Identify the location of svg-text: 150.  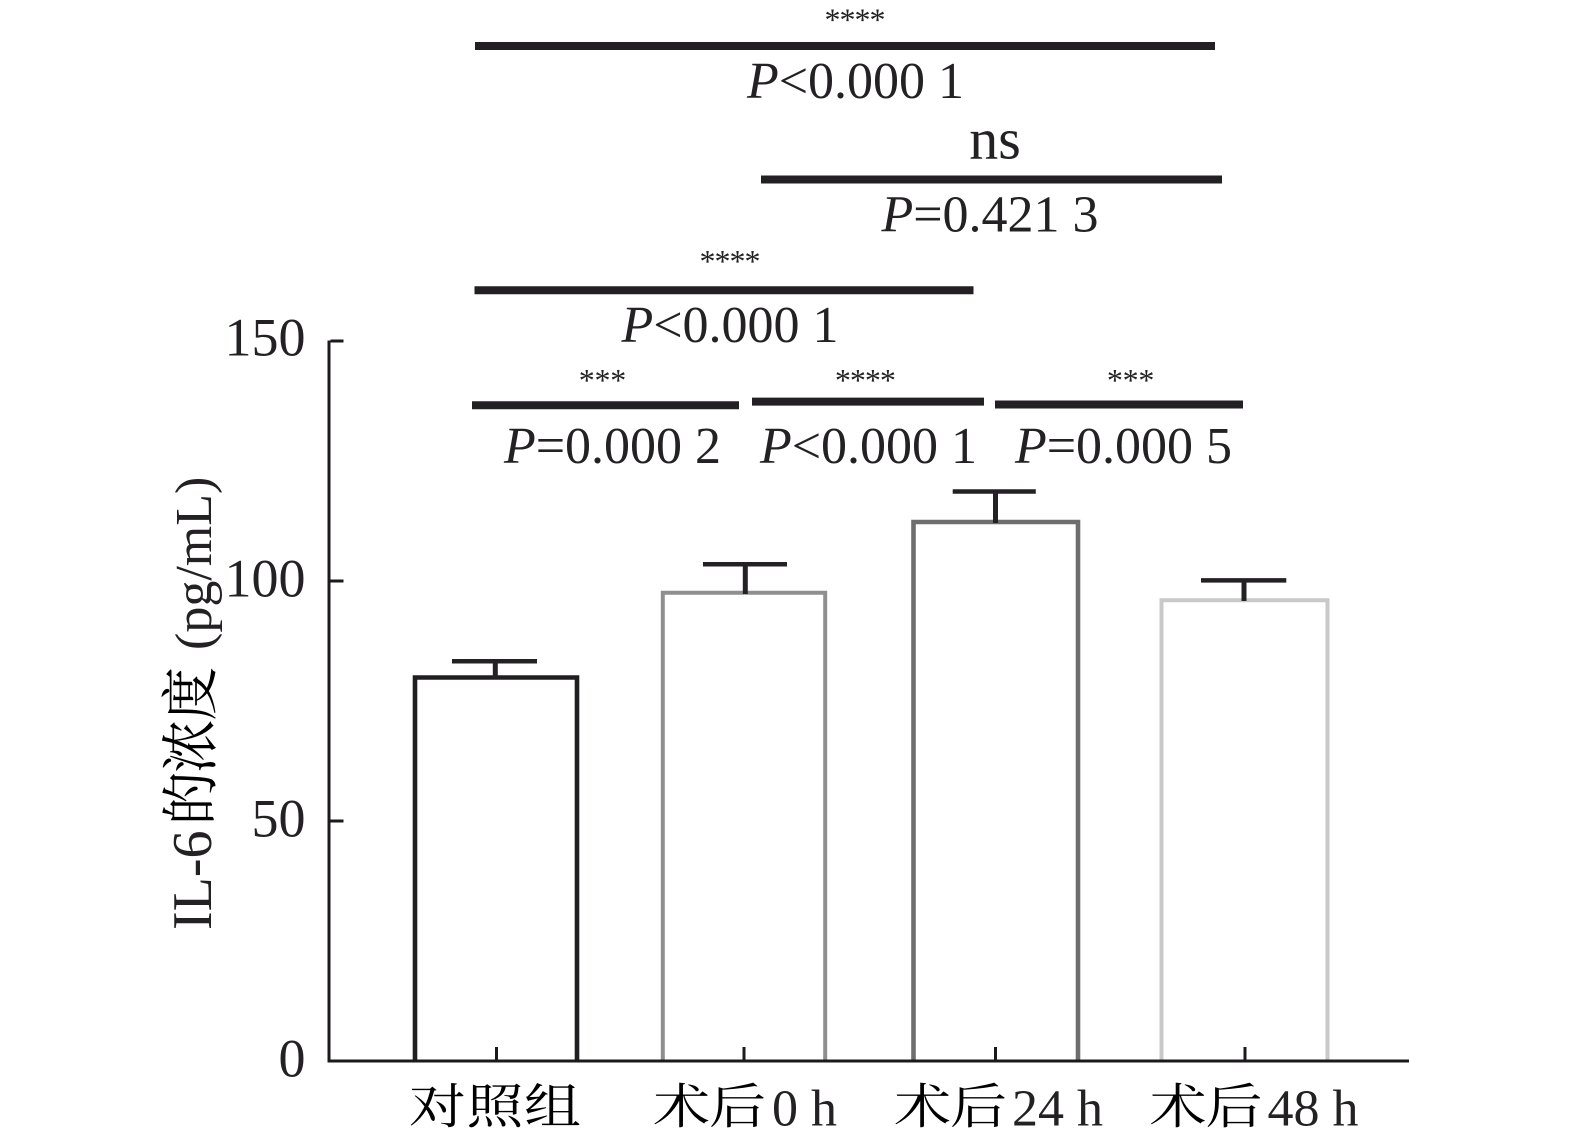
(265, 338).